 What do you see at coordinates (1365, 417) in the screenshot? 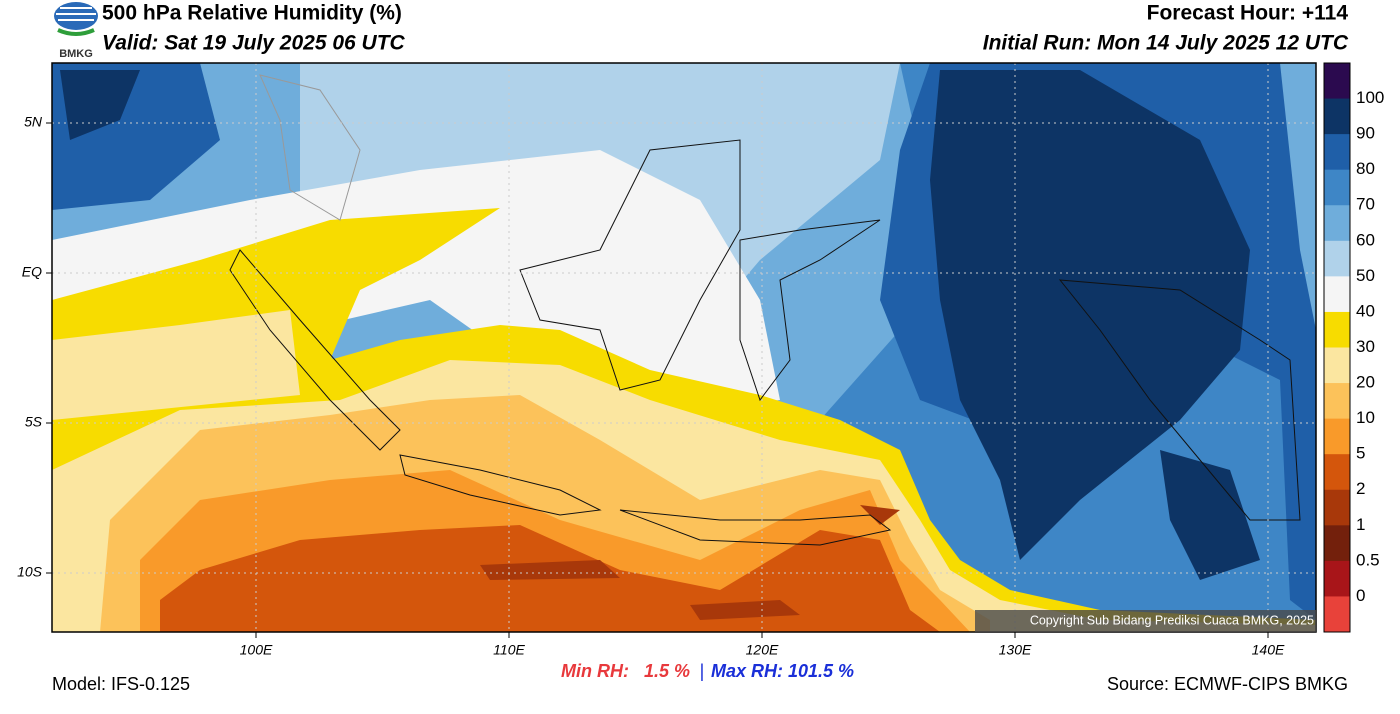
I see `colorbar-label: 10` at bounding box center [1365, 417].